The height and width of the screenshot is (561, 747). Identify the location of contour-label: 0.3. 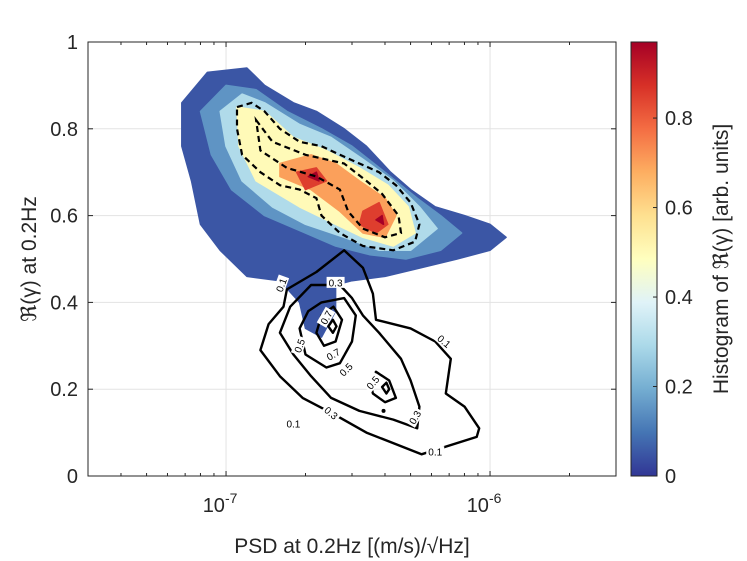
(336, 283).